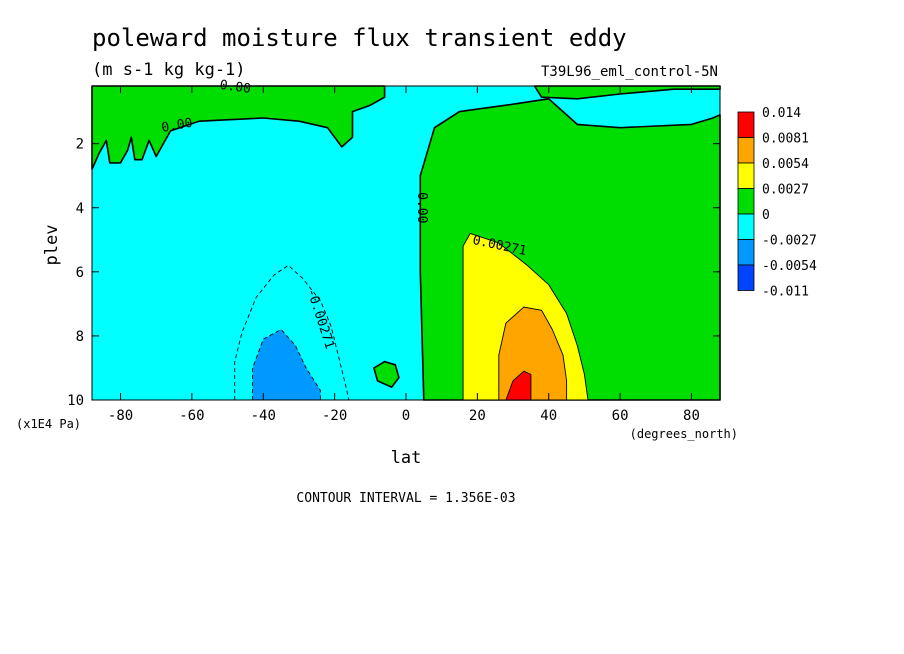 The image size is (904, 654). I want to click on dataset-label: T39L96_eml_control-5N, so click(629, 72).